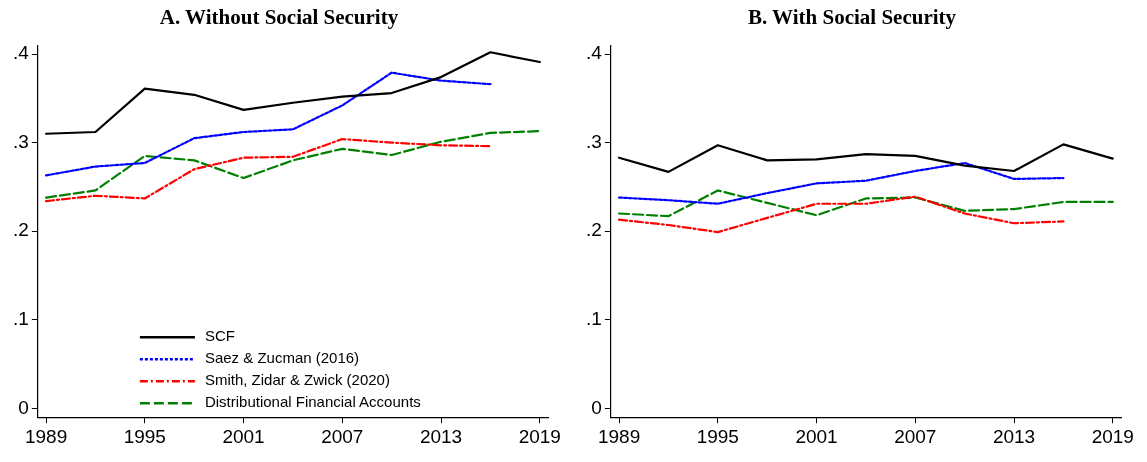  What do you see at coordinates (852, 17) in the screenshot?
I see `chart-title: B. With Social Security` at bounding box center [852, 17].